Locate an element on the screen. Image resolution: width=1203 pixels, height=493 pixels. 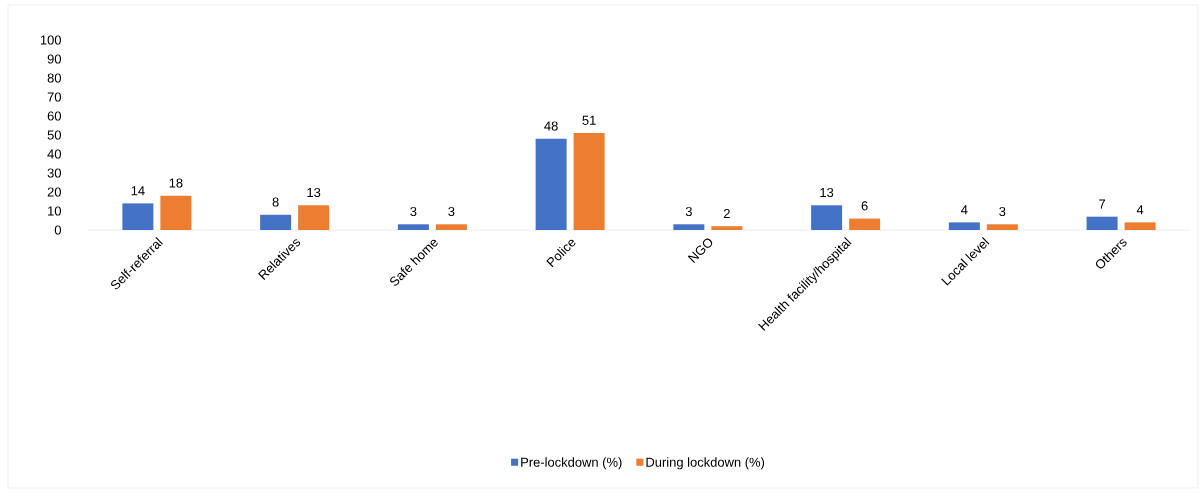
legend-label: Pre-lockdown (%) is located at coordinates (571, 463).